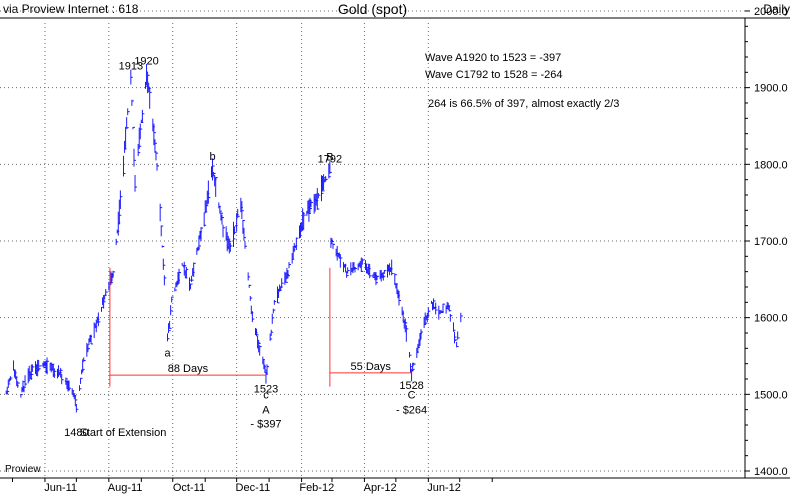 This screenshot has height=500, width=800. Describe the element at coordinates (776, 9) in the screenshot. I see `chart-frequency-label: Daily` at that location.